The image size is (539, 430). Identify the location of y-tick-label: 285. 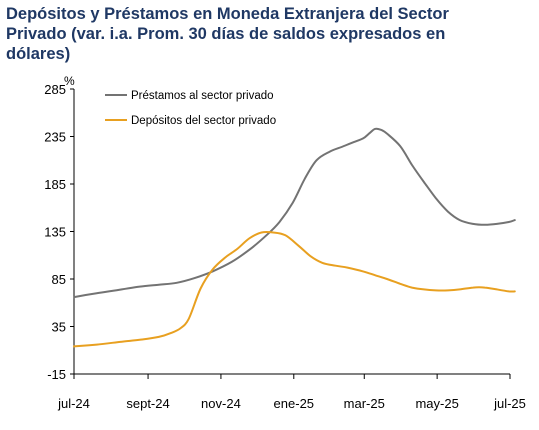
(55, 89).